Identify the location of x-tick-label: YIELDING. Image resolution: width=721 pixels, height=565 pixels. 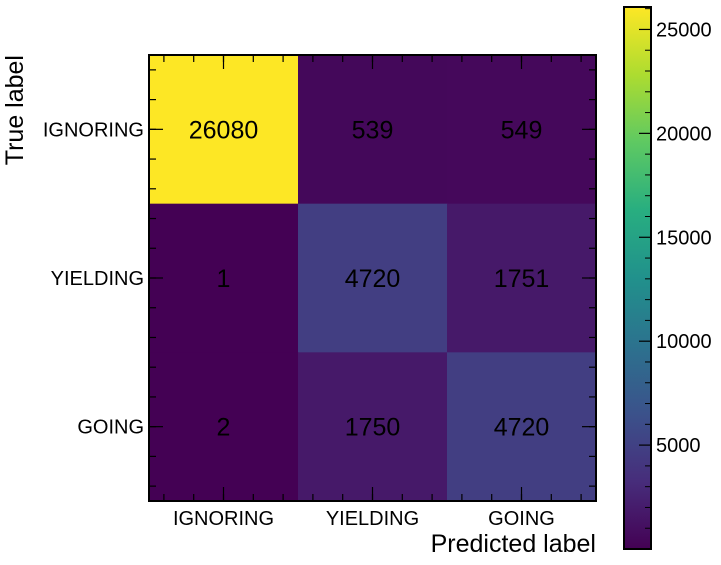
(372, 519).